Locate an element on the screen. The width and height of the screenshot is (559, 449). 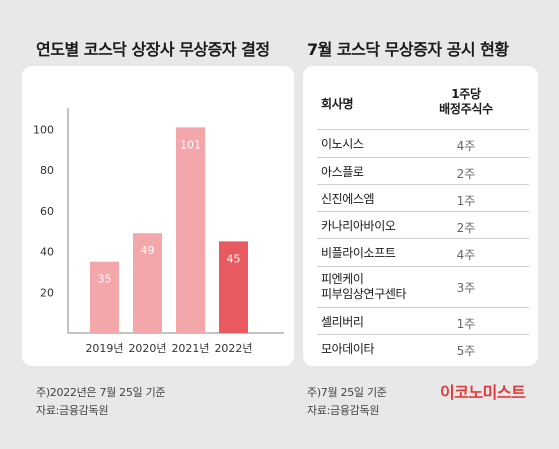
company-name-line: 아스플로 is located at coordinates (342, 172).